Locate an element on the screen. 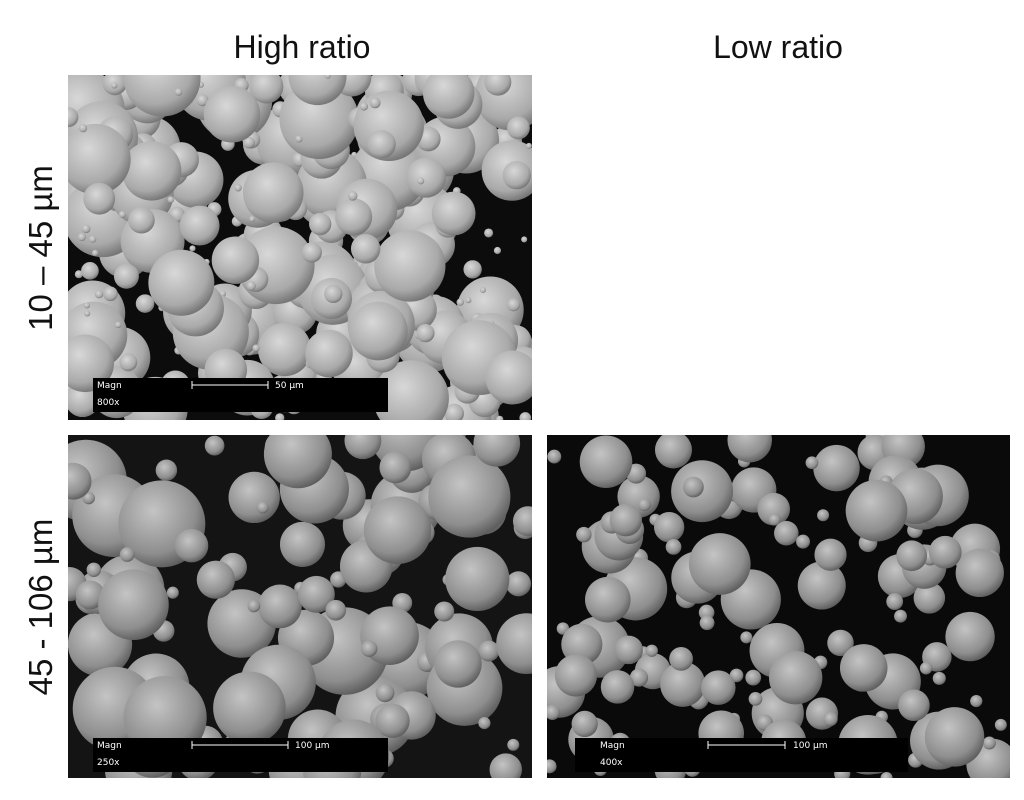 The image size is (1024, 800). row-label: 45 - 106 µm is located at coordinates (40, 607).